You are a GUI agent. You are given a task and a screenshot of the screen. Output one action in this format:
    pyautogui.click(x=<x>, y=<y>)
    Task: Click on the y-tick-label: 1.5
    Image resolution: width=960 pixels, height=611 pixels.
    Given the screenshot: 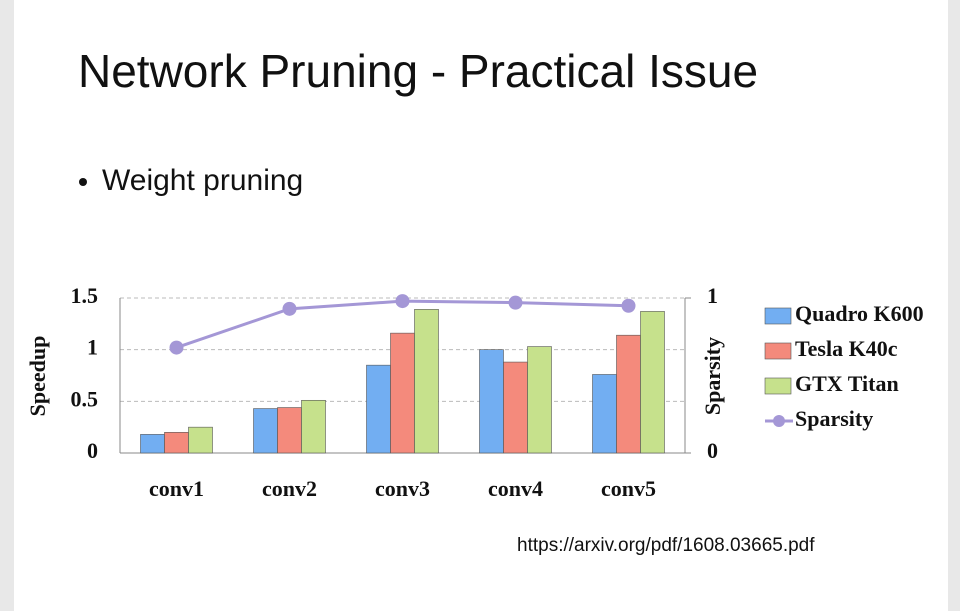 What is the action you would take?
    pyautogui.click(x=85, y=295)
    